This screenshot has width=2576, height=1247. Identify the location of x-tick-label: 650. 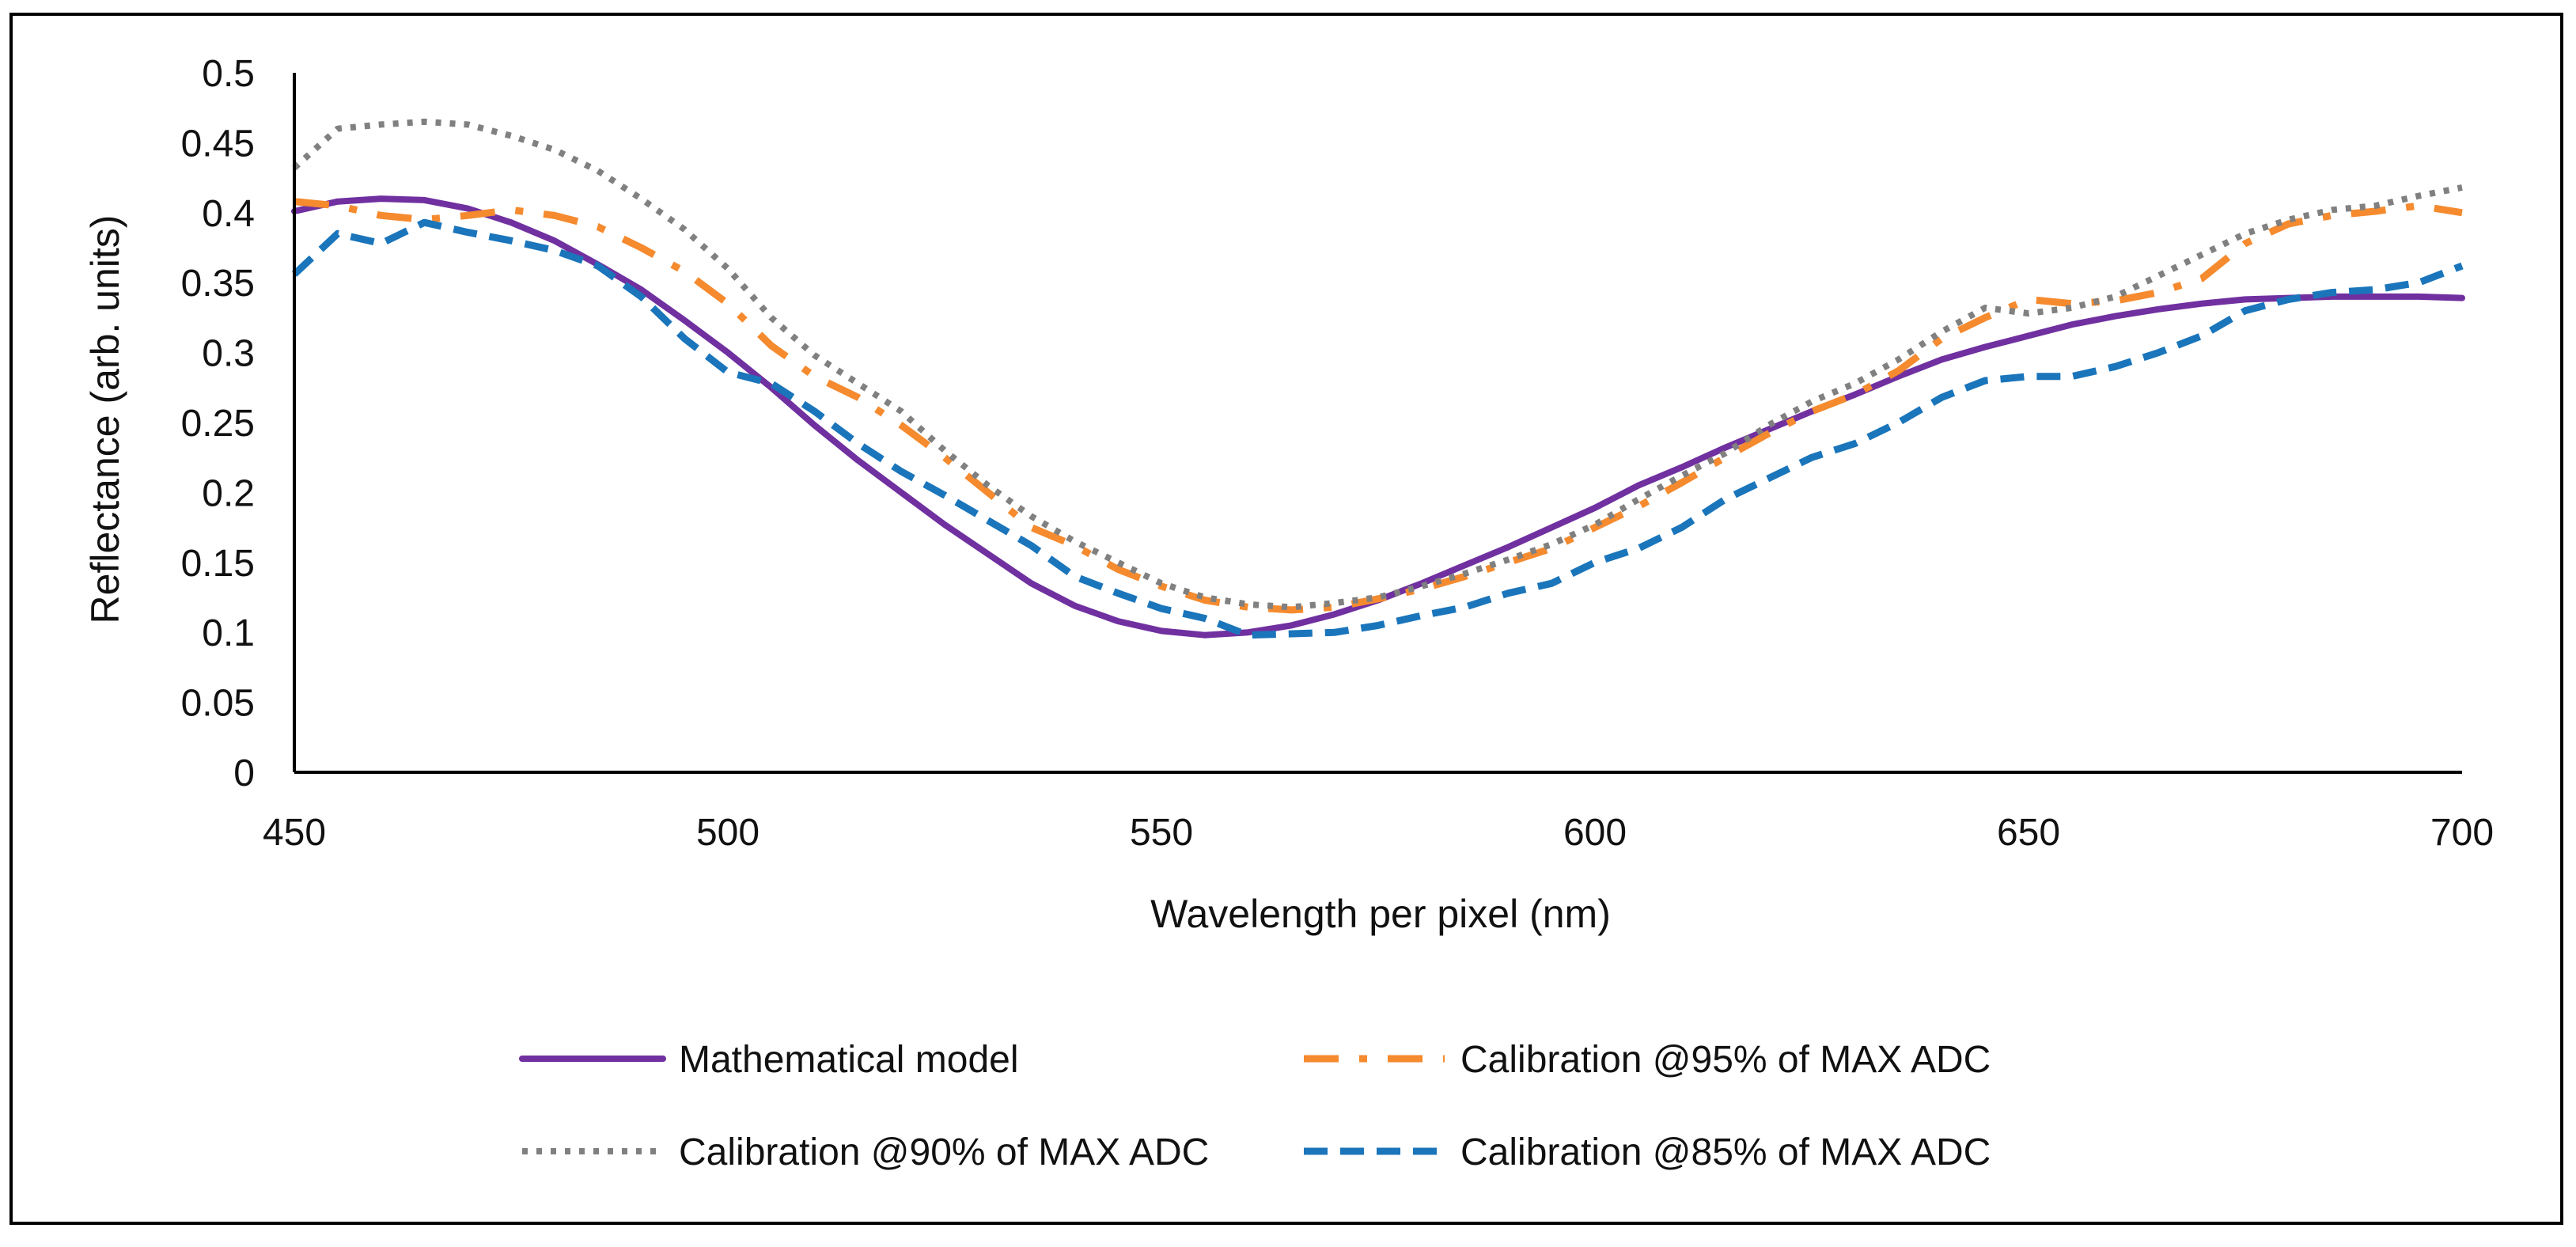
(2028, 833).